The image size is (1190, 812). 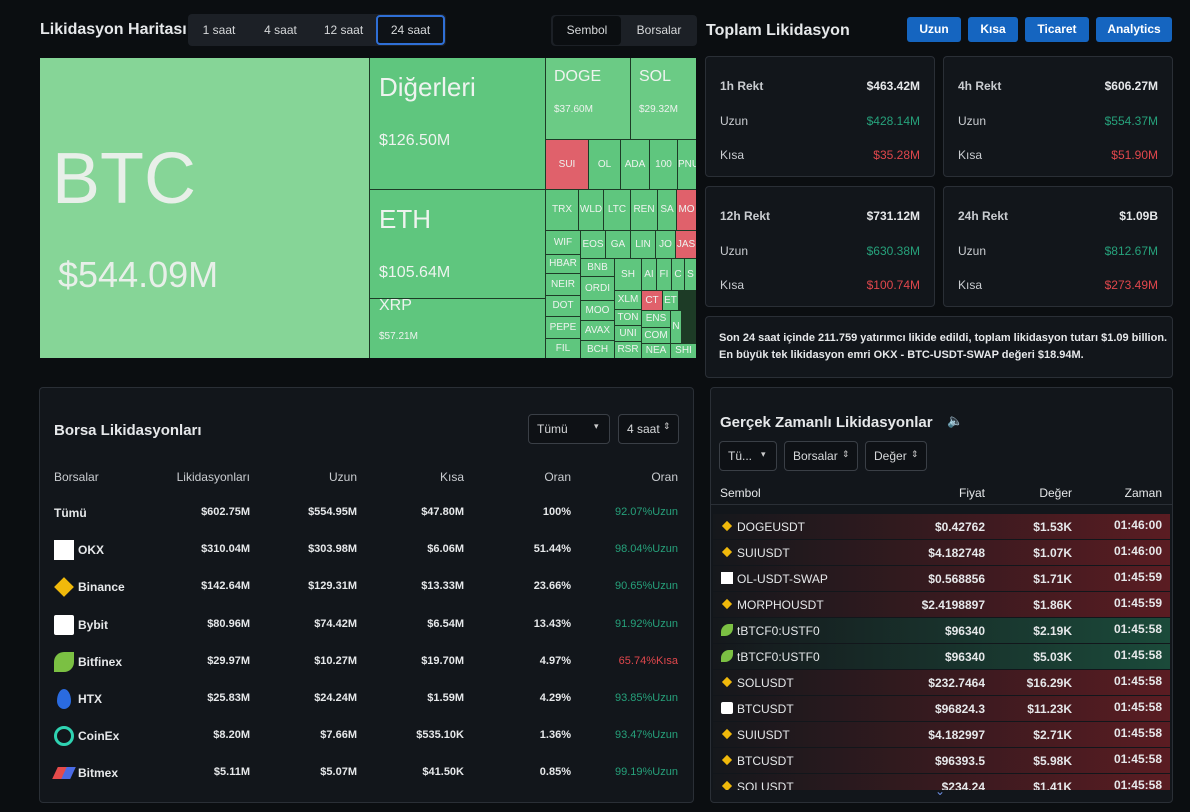 What do you see at coordinates (656, 335) in the screenshot?
I see `treemap-tile: COM` at bounding box center [656, 335].